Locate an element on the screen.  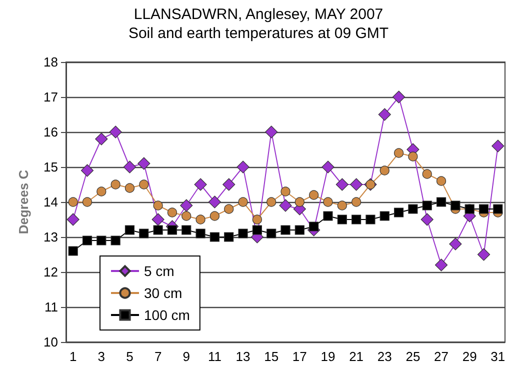
x-tick-label: 3 is located at coordinates (102, 356).